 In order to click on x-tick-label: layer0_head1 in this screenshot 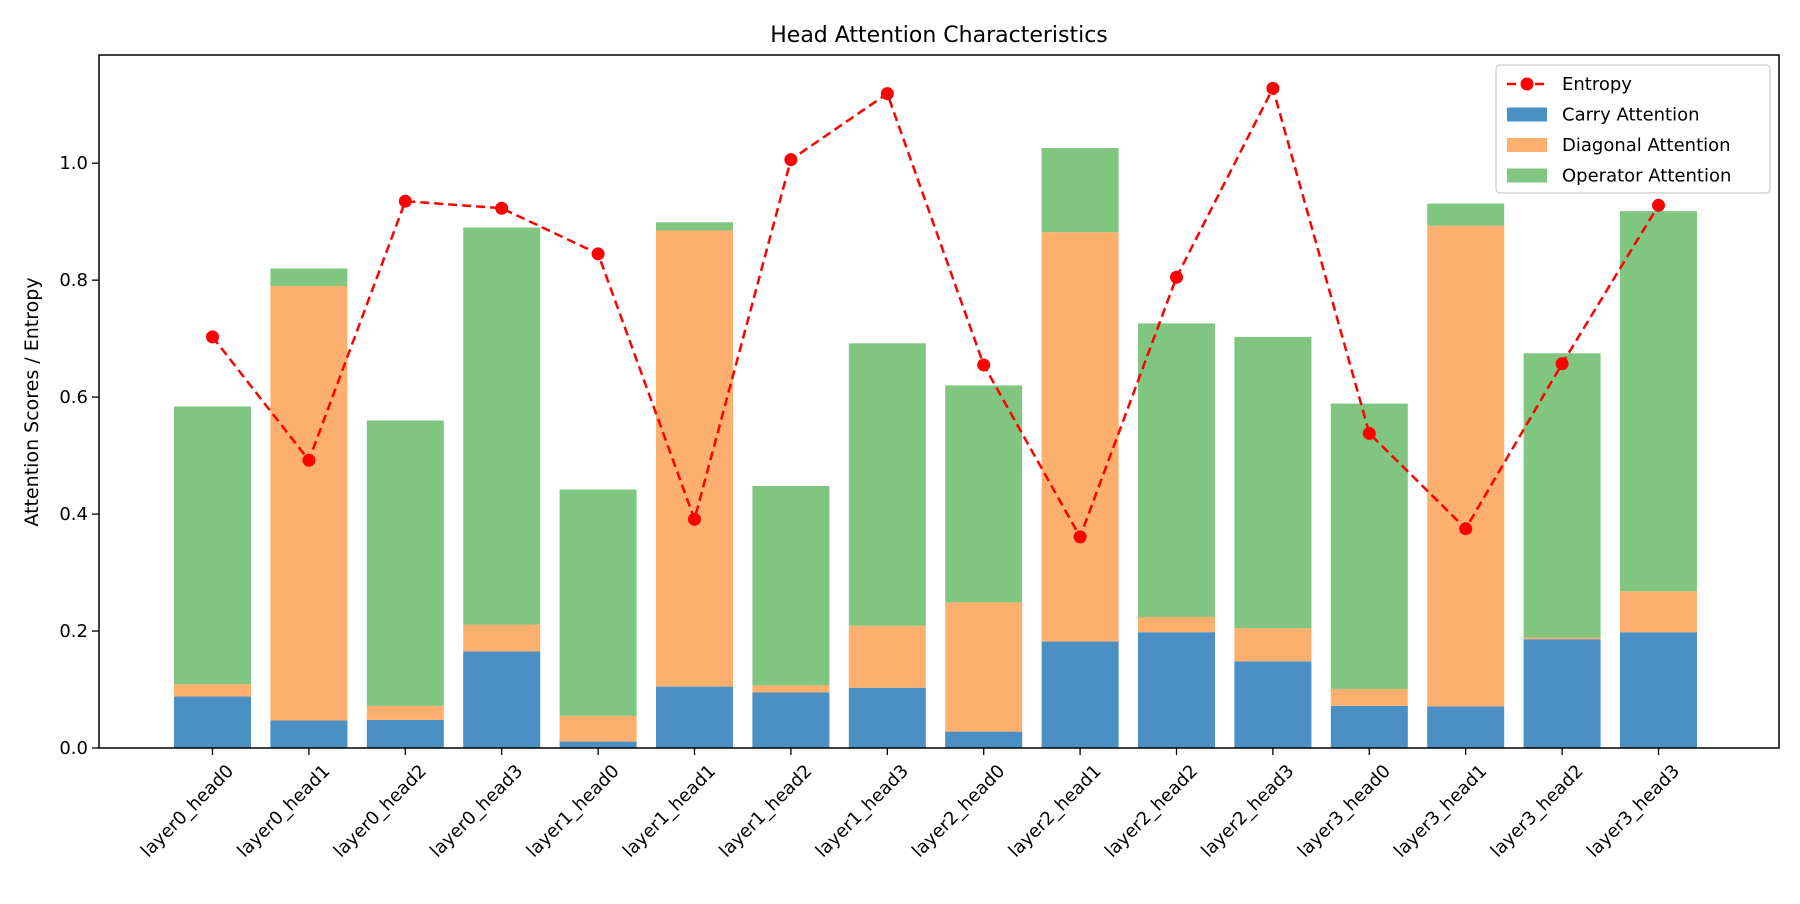, I will do `click(283, 811)`.